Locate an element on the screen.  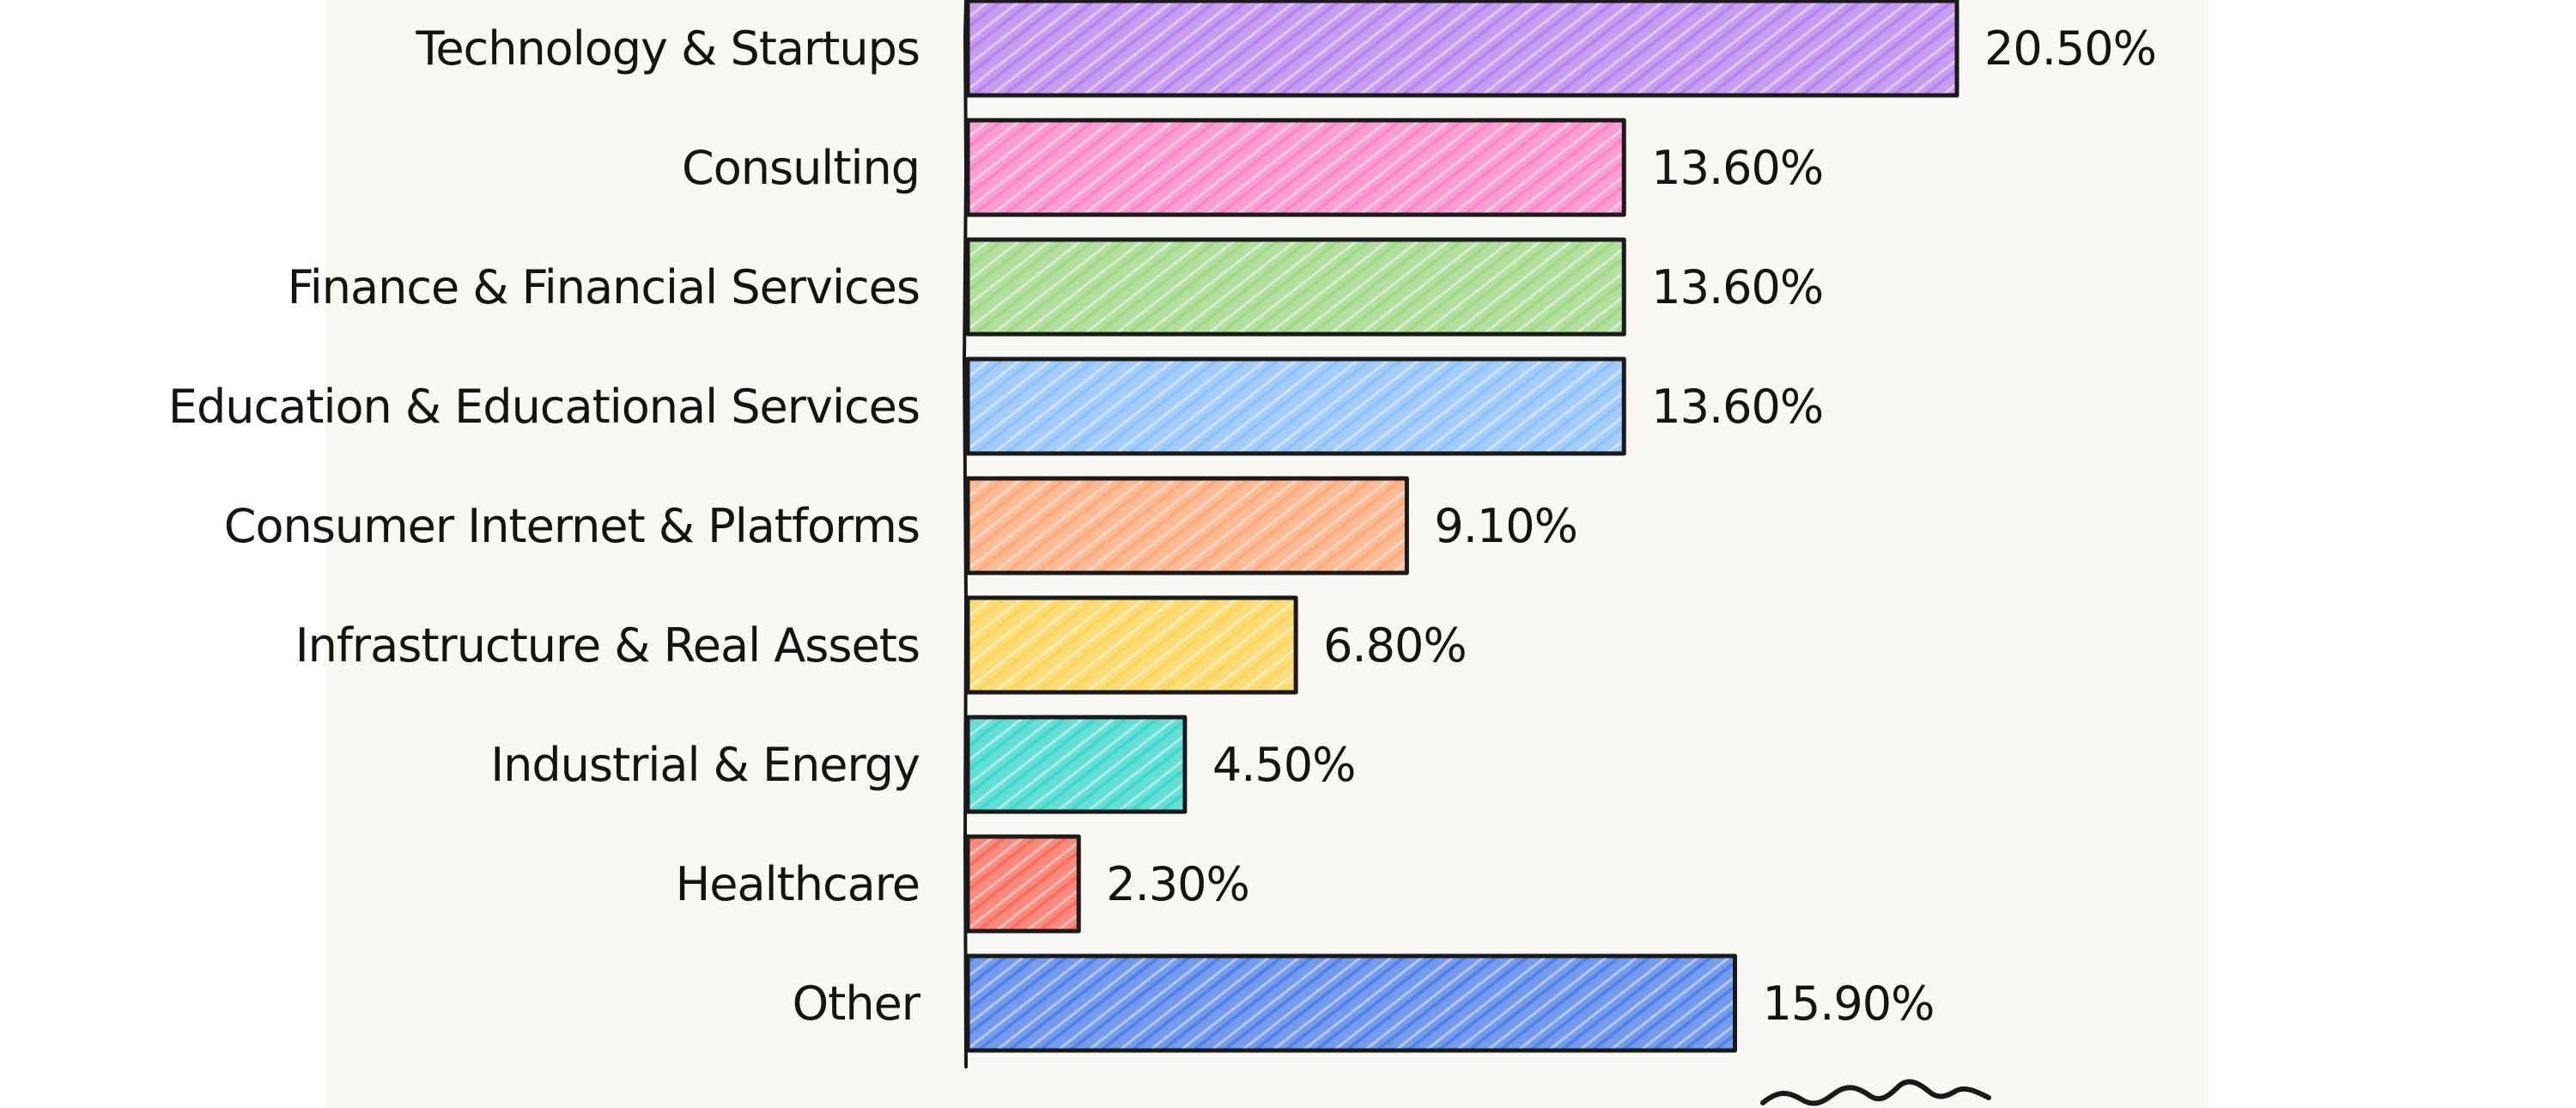
decorative-squiggle is located at coordinates (1875, 1092).